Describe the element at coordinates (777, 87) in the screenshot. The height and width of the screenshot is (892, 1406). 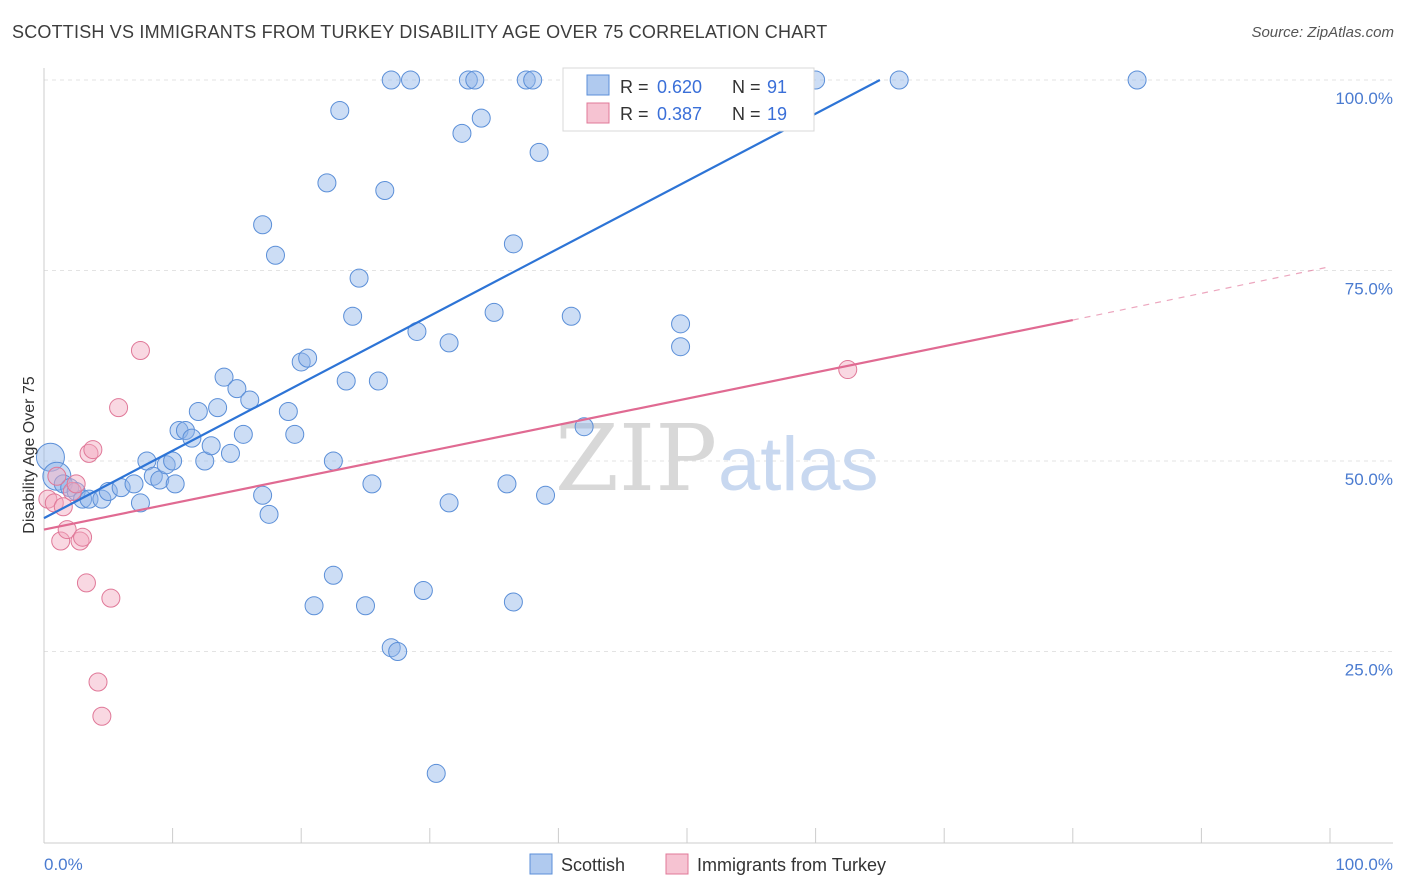
I see `stats-n-value-scottish: 91` at that location.